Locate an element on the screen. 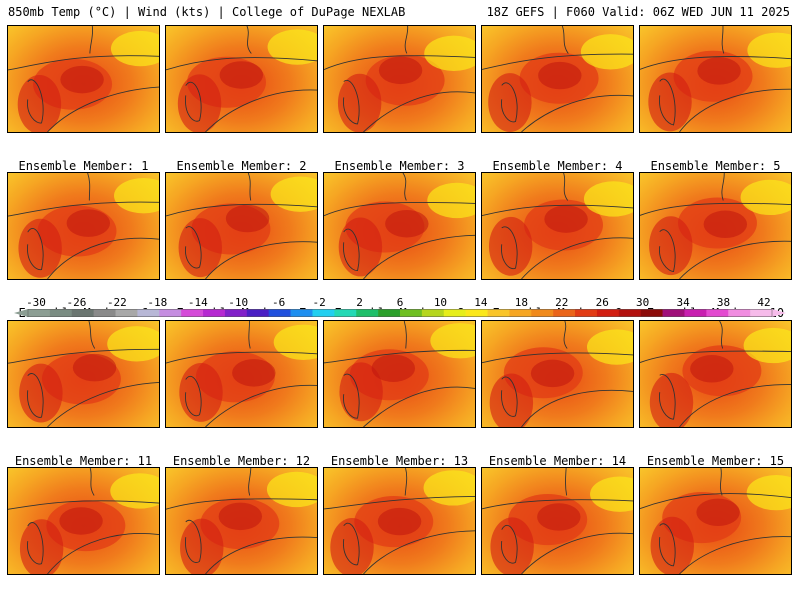 The height and width of the screenshot is (600, 800). colorbar-tick-label: 38 is located at coordinates (723, 302).